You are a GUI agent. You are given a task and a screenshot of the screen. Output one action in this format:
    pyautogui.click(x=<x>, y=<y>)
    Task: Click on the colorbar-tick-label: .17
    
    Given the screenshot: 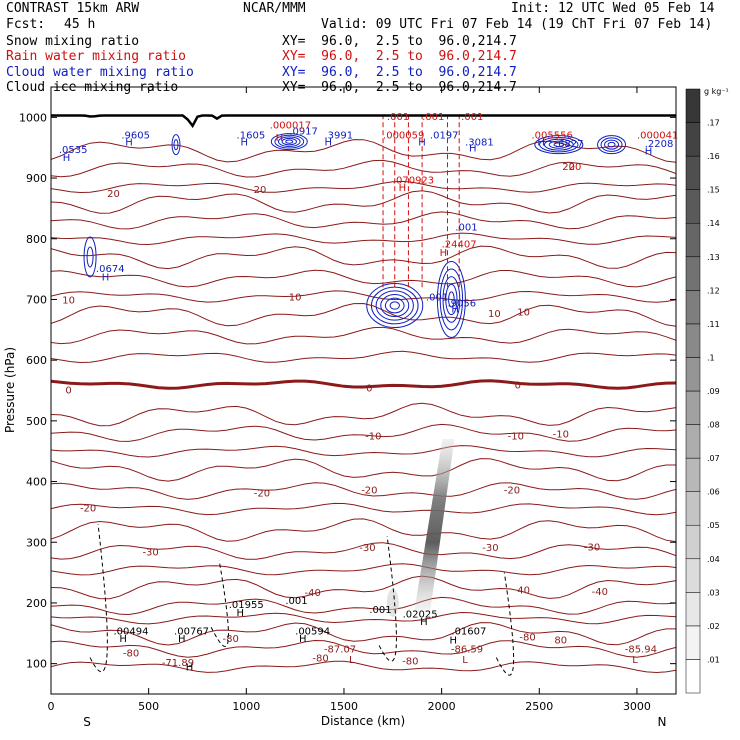 What is the action you would take?
    pyautogui.click(x=713, y=123)
    